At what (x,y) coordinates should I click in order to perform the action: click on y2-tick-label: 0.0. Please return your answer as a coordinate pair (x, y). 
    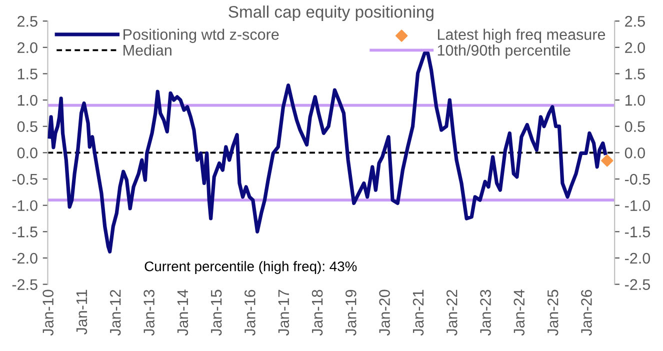
    Looking at the image, I should click on (634, 153).